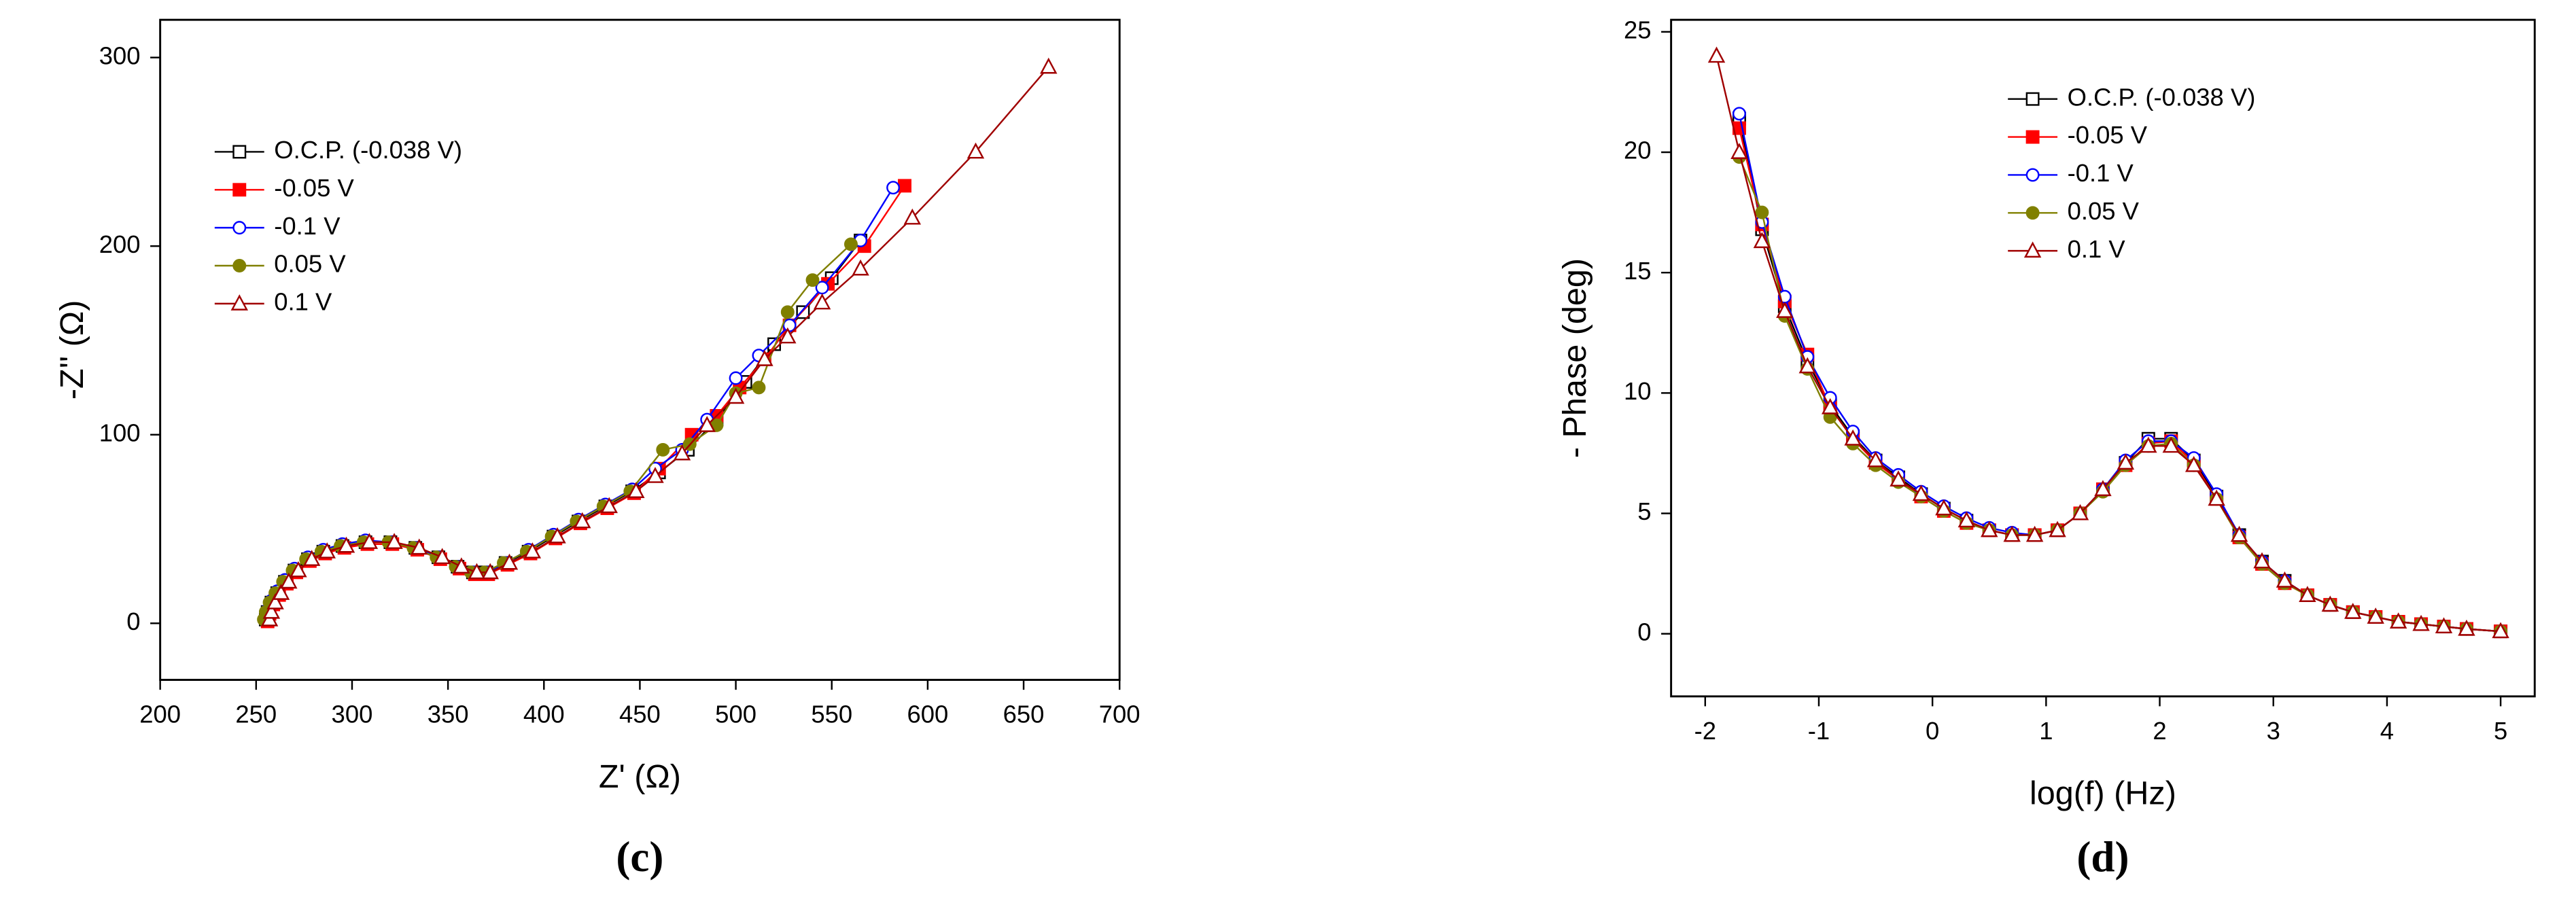  I want to click on x-tick-label: 250, so click(256, 714).